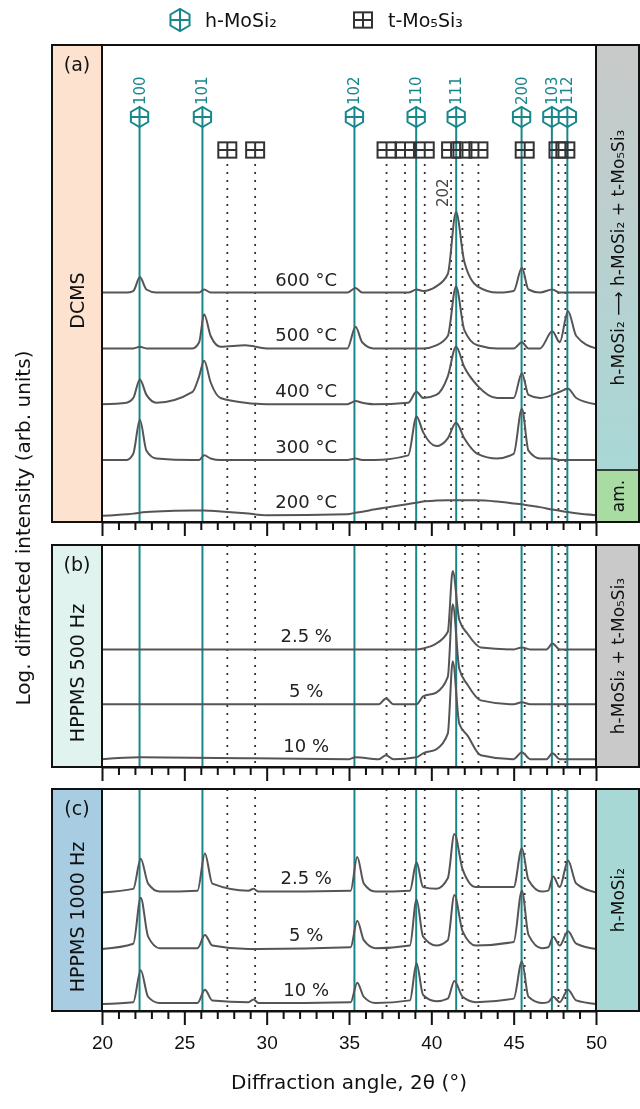 The height and width of the screenshot is (1109, 640). Describe the element at coordinates (77, 917) in the screenshot. I see `text: HPPMS 1000 Hz` at that location.